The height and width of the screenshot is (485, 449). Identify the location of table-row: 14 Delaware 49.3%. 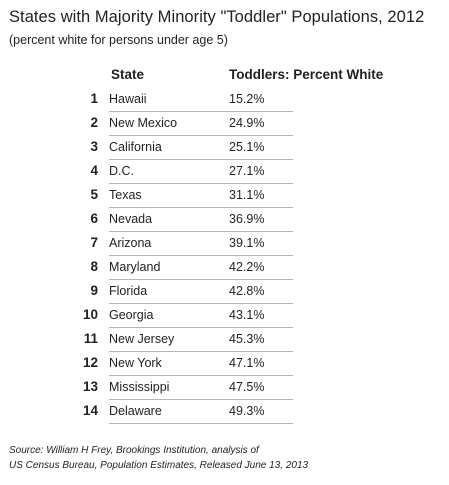
(224, 412).